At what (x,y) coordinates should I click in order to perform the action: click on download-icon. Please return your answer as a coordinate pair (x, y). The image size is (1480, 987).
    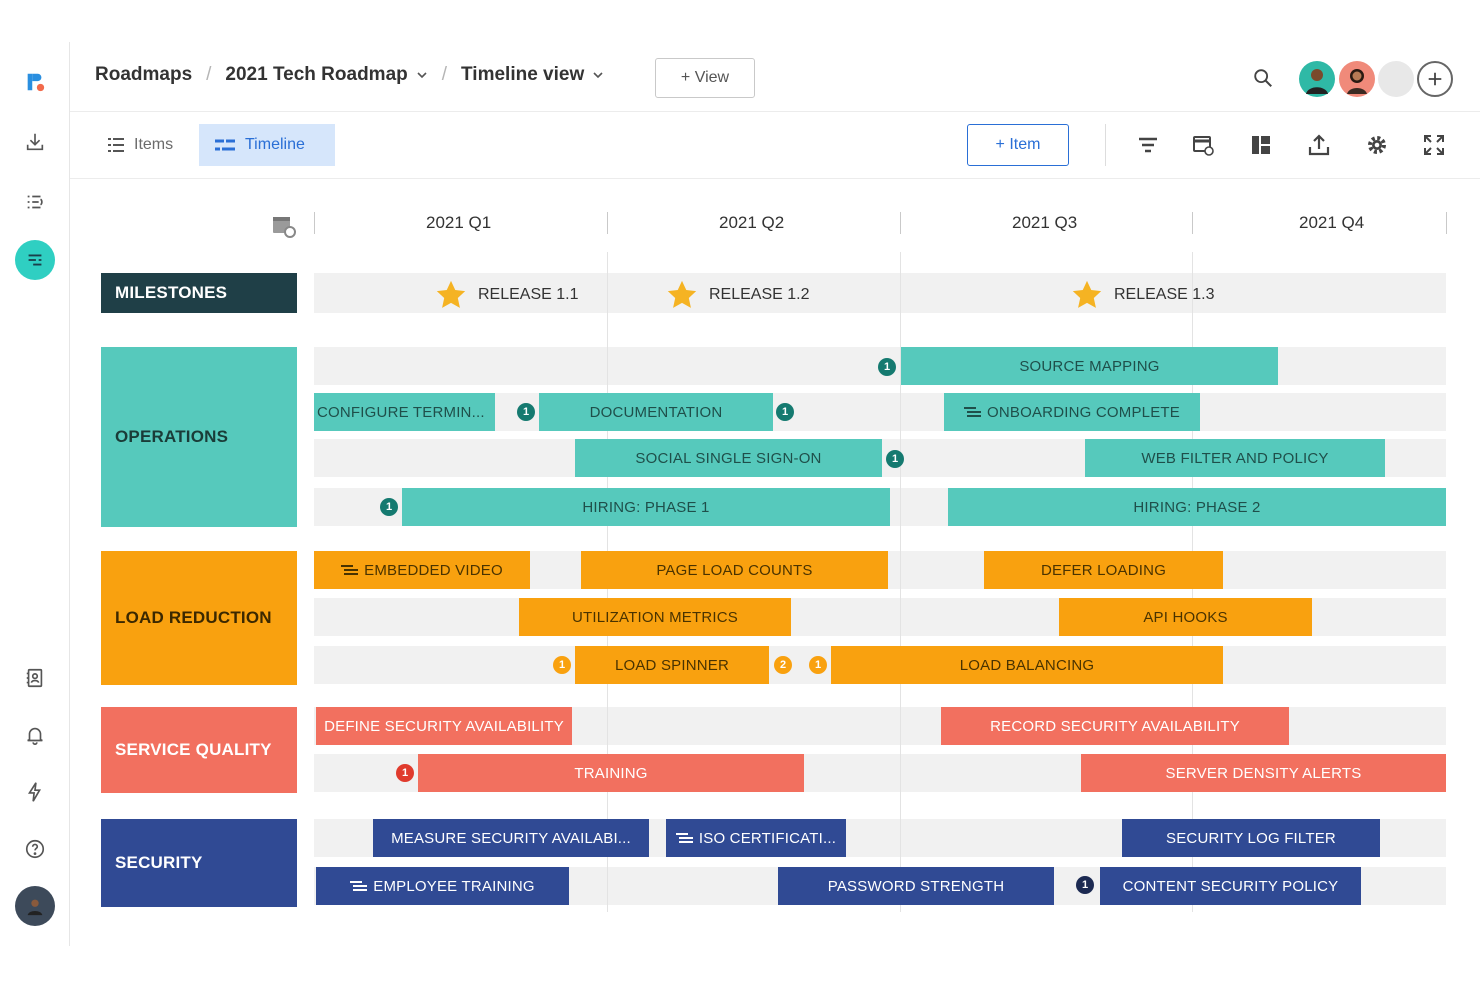
    Looking at the image, I should click on (35, 142).